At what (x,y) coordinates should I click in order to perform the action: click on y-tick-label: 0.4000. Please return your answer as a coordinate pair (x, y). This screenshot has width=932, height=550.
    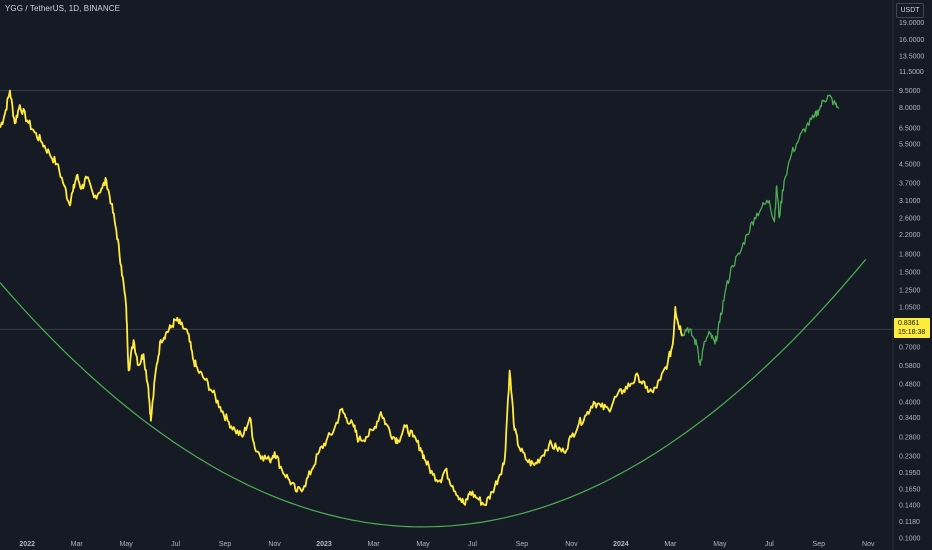
    Looking at the image, I should click on (910, 402).